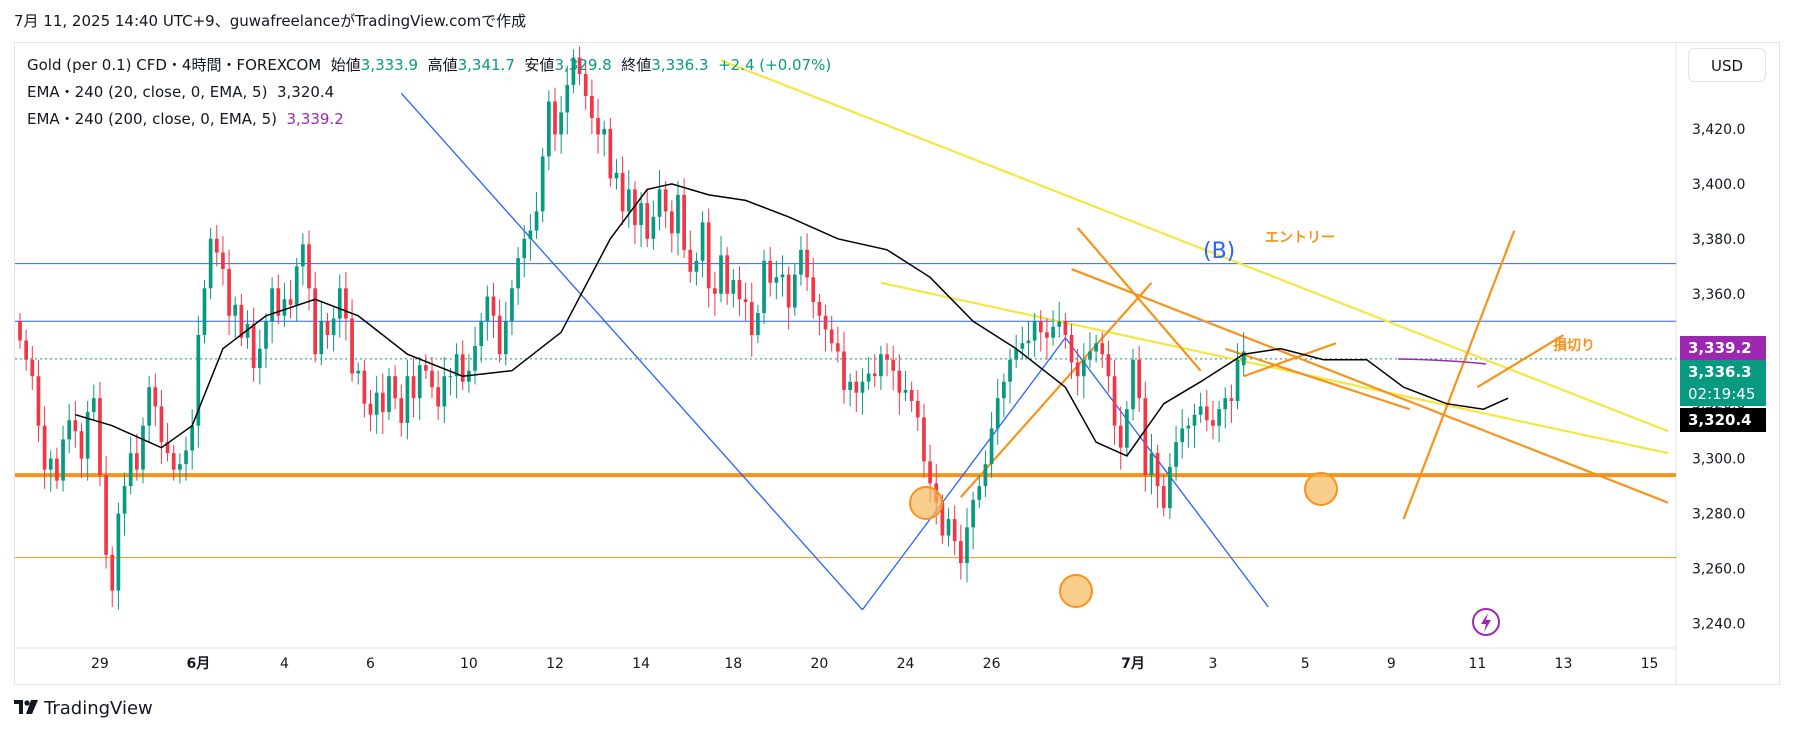  Describe the element at coordinates (555, 664) in the screenshot. I see `x-tick-label: 12` at that location.